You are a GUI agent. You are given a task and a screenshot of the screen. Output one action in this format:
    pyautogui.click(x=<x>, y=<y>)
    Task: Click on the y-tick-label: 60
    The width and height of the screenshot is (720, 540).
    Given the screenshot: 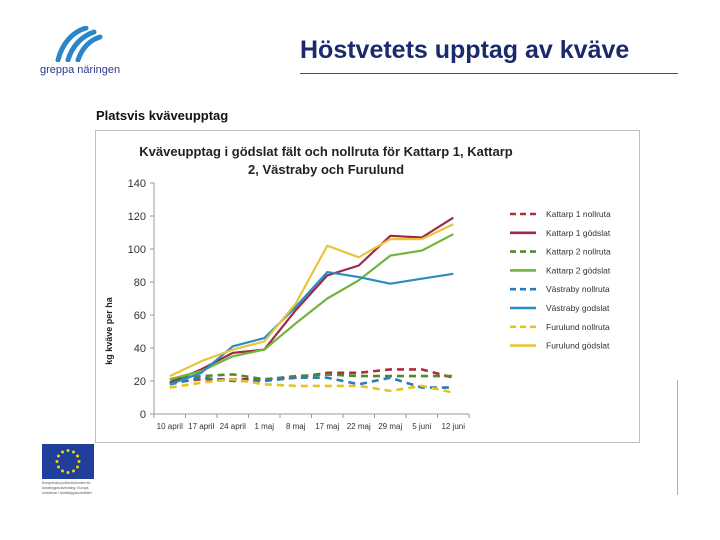 What is the action you would take?
    pyautogui.click(x=140, y=316)
    